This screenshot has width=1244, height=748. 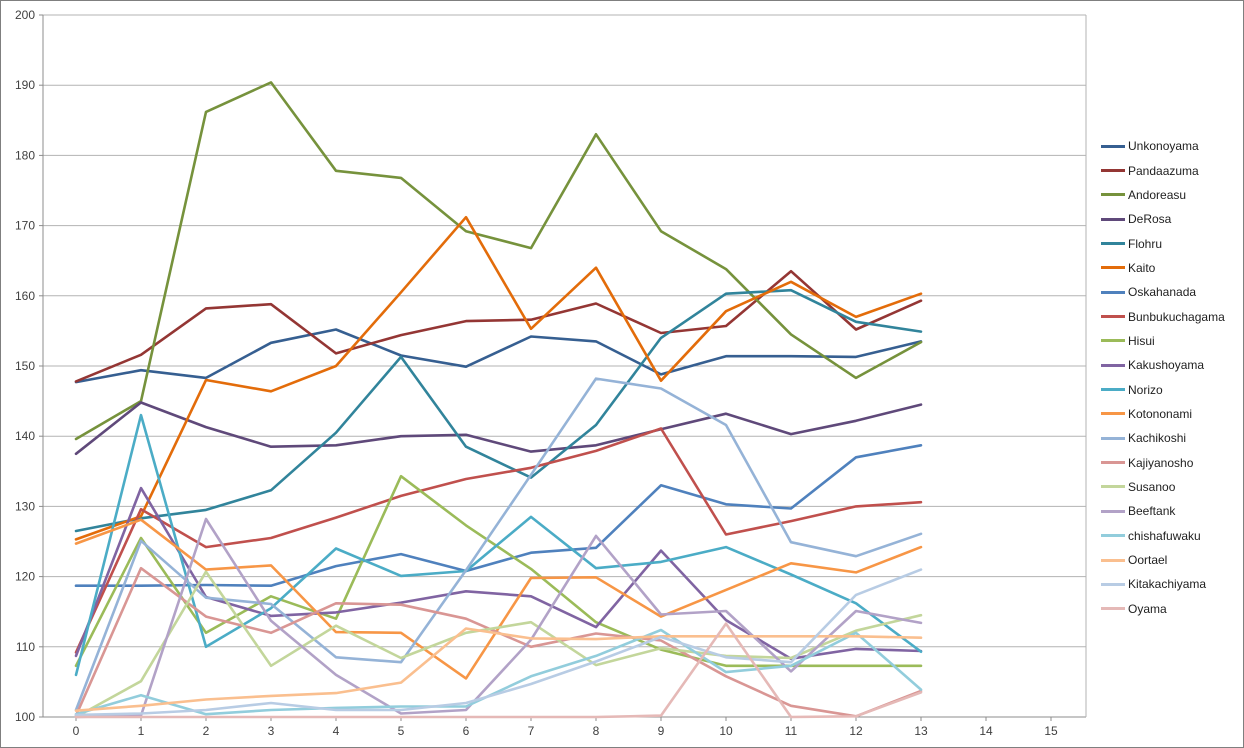 What do you see at coordinates (1150, 219) in the screenshot?
I see `legend-label: DeRosa` at bounding box center [1150, 219].